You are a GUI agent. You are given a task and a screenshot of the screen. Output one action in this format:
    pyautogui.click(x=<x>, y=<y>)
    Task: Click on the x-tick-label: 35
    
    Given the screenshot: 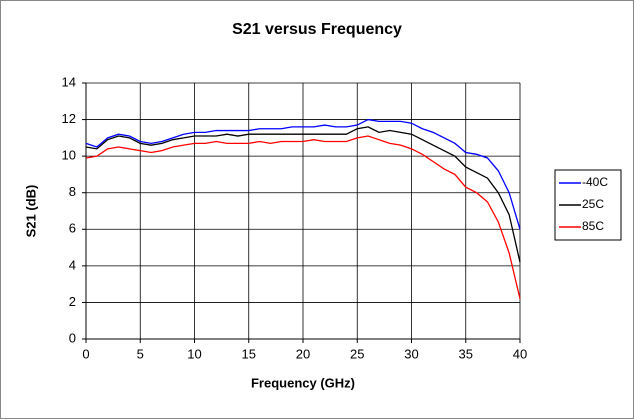 What is the action you would take?
    pyautogui.click(x=466, y=353)
    